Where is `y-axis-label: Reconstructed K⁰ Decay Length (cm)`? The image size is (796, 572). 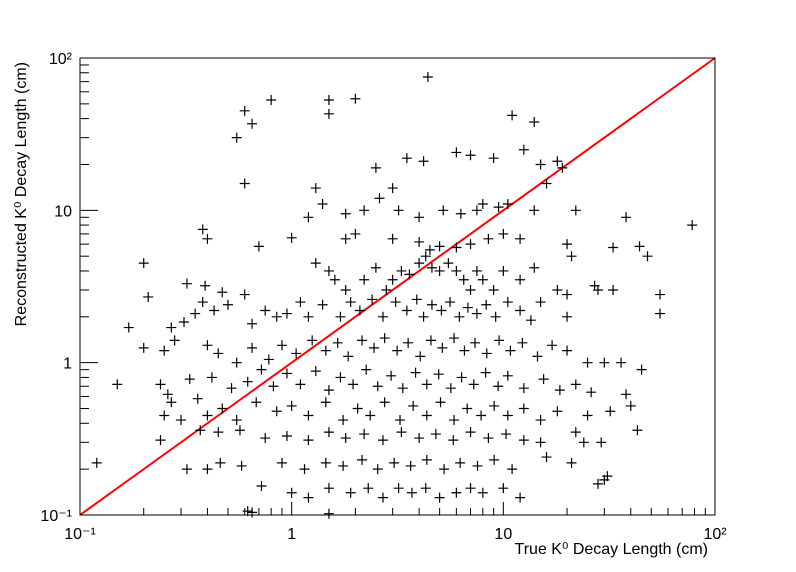 y-axis-label: Reconstructed K⁰ Decay Length (cm) is located at coordinates (21, 194).